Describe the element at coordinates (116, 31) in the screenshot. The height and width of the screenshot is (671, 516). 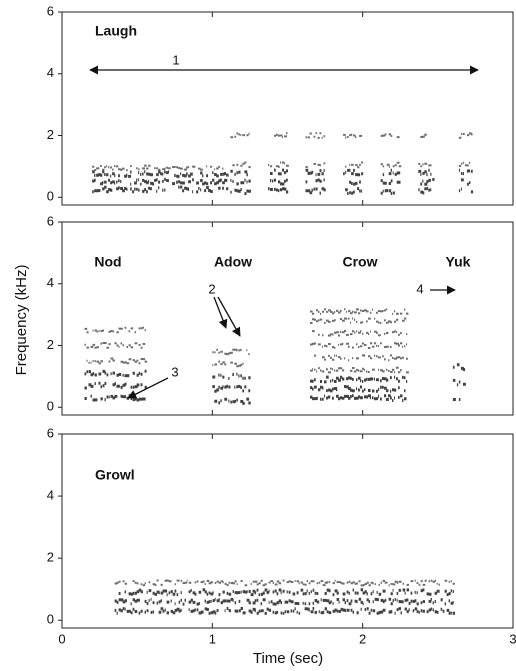
I see `call-label: Laugh` at that location.